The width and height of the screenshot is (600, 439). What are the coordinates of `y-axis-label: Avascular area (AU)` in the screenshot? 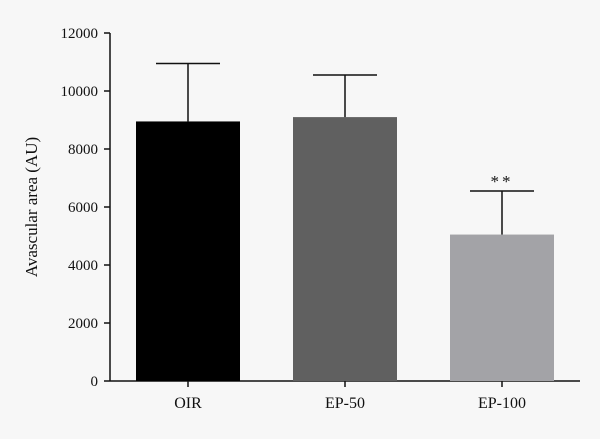 It's located at (31, 207).